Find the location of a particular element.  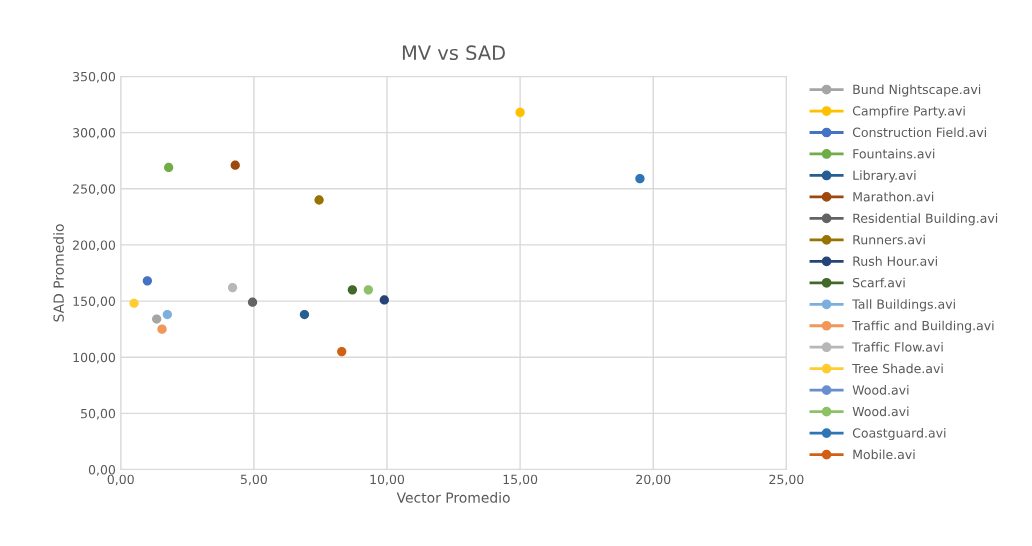

legend-label: Marathon.avi is located at coordinates (893, 196).